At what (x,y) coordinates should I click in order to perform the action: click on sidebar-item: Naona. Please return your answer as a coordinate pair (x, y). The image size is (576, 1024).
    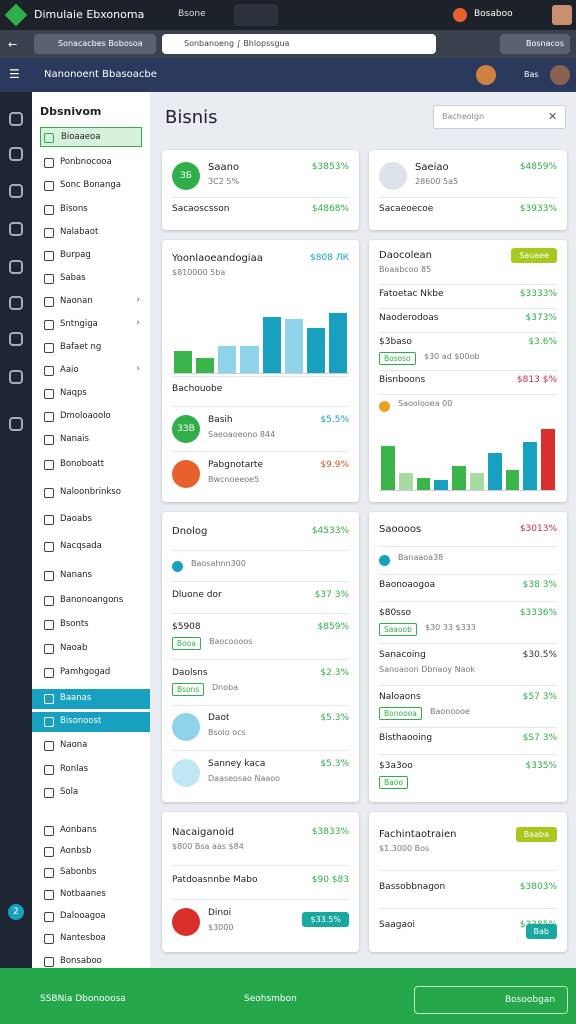
    Looking at the image, I should click on (91, 746).